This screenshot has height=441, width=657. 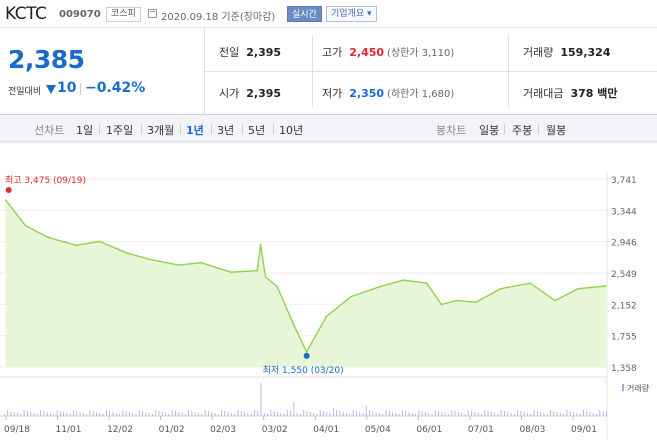 I want to click on stock-code: 009070, so click(x=80, y=14).